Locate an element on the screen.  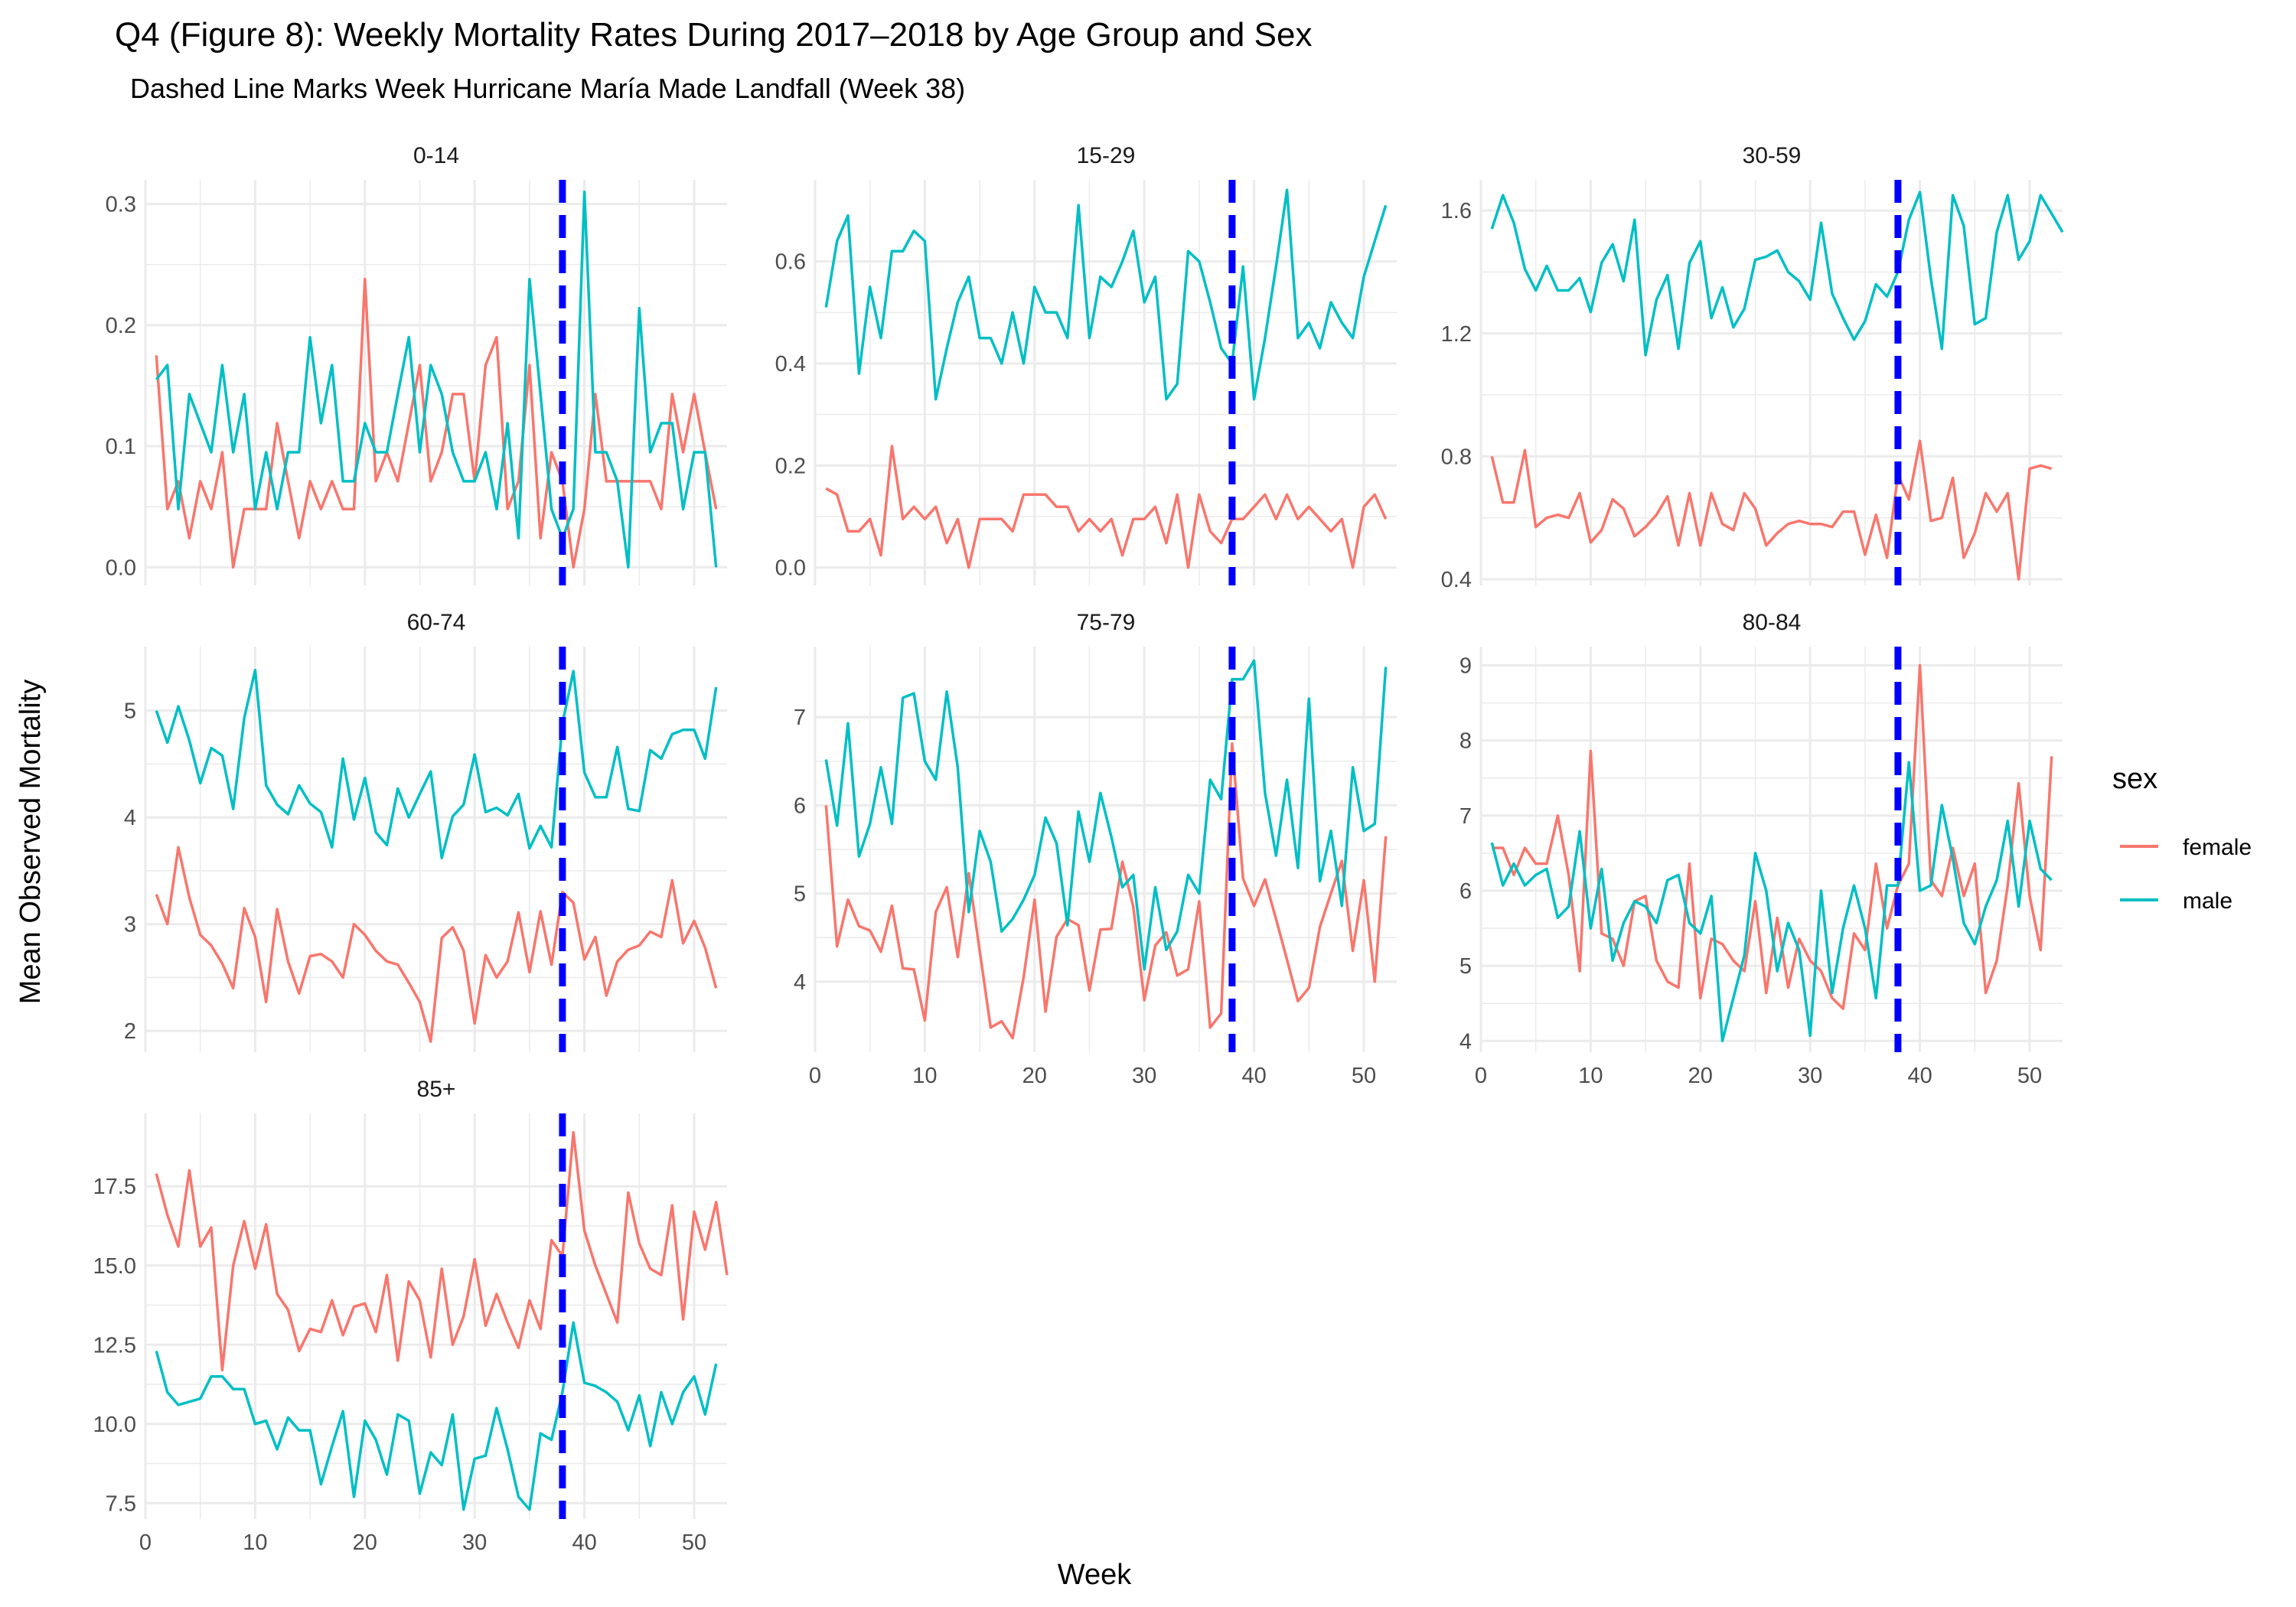
panel-strip-label: 85+ is located at coordinates (436, 1089).